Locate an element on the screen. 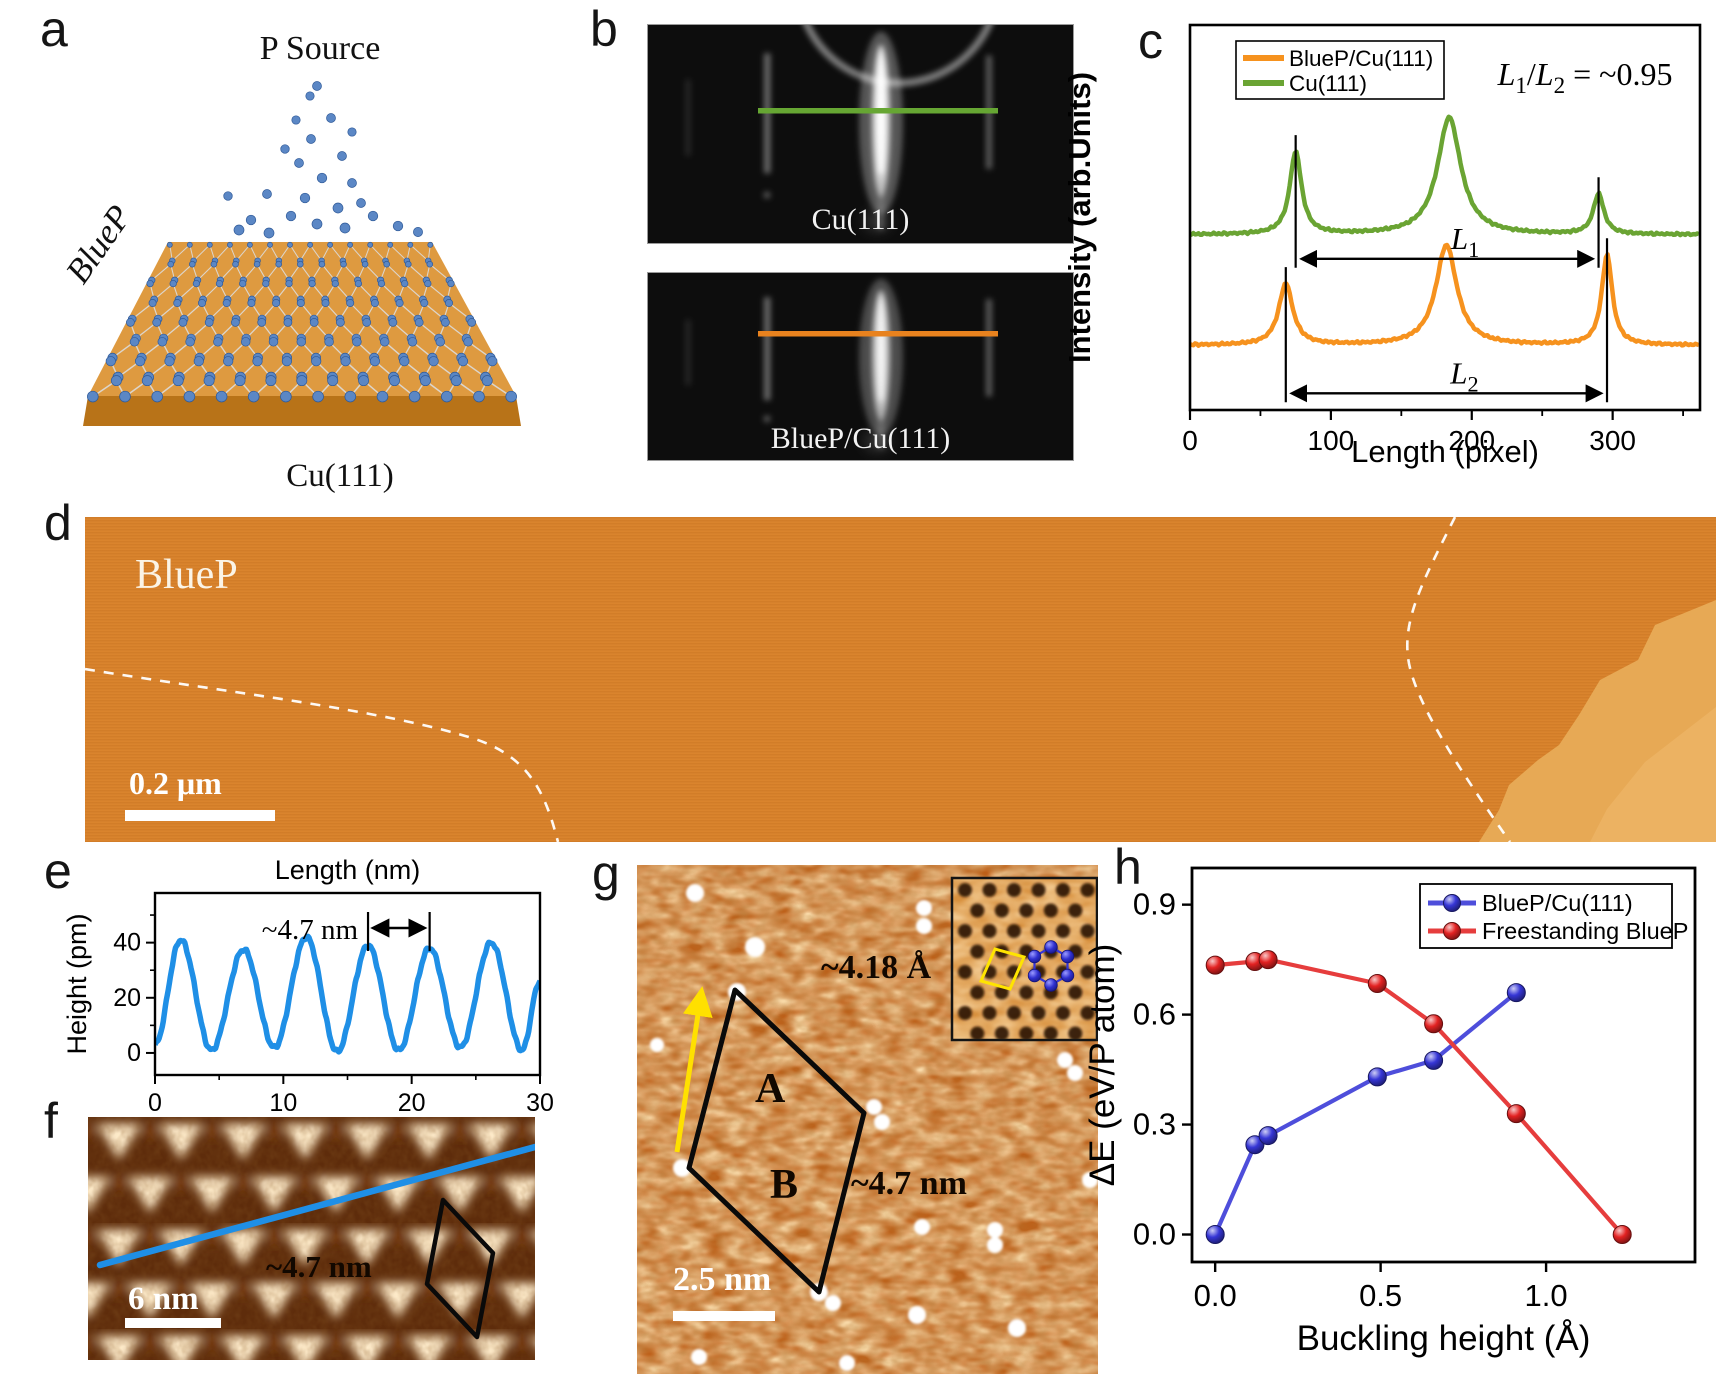  panel-e-letter: e is located at coordinates (58, 871).